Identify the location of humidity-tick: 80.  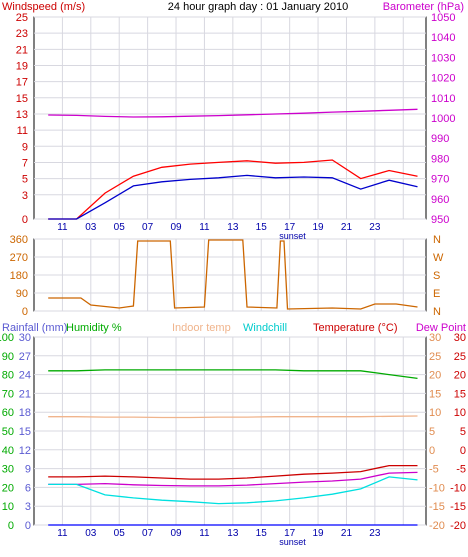
(8, 376).